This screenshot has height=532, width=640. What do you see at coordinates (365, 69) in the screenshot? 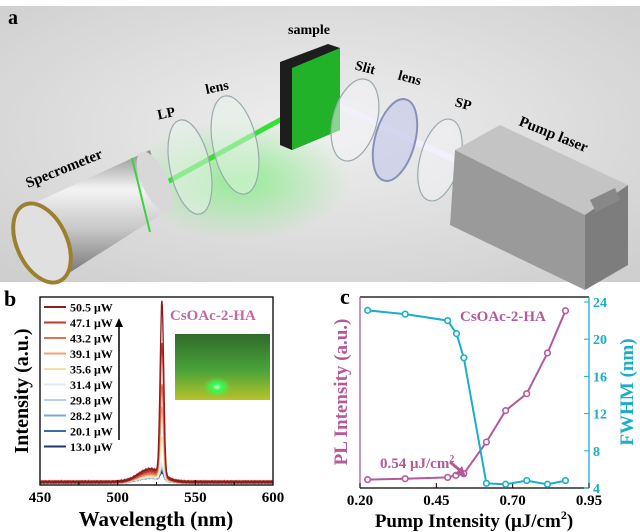
I see `label-slit: Slit` at bounding box center [365, 69].